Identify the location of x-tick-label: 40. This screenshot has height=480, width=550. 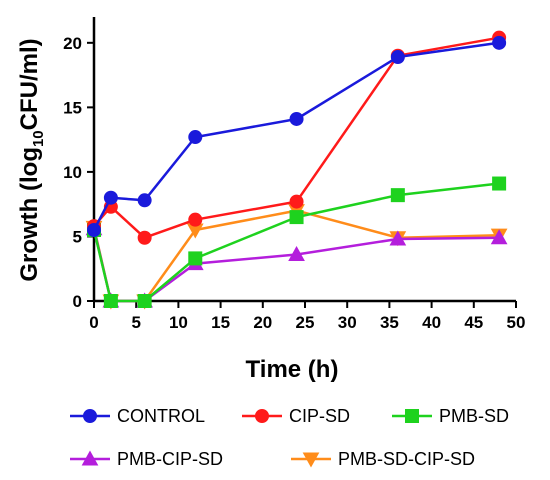
(431, 322).